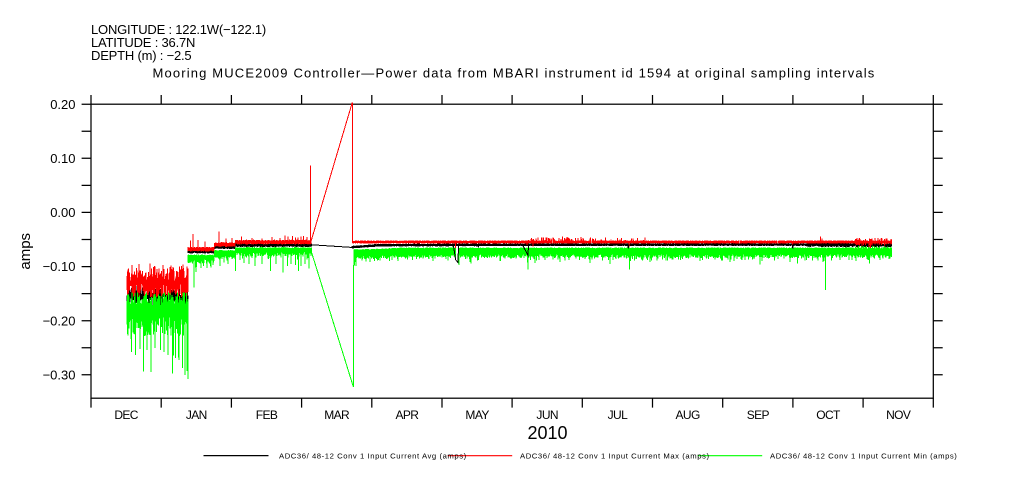 The image size is (1009, 504). Describe the element at coordinates (337, 415) in the screenshot. I see `svg-text: MAR` at that location.